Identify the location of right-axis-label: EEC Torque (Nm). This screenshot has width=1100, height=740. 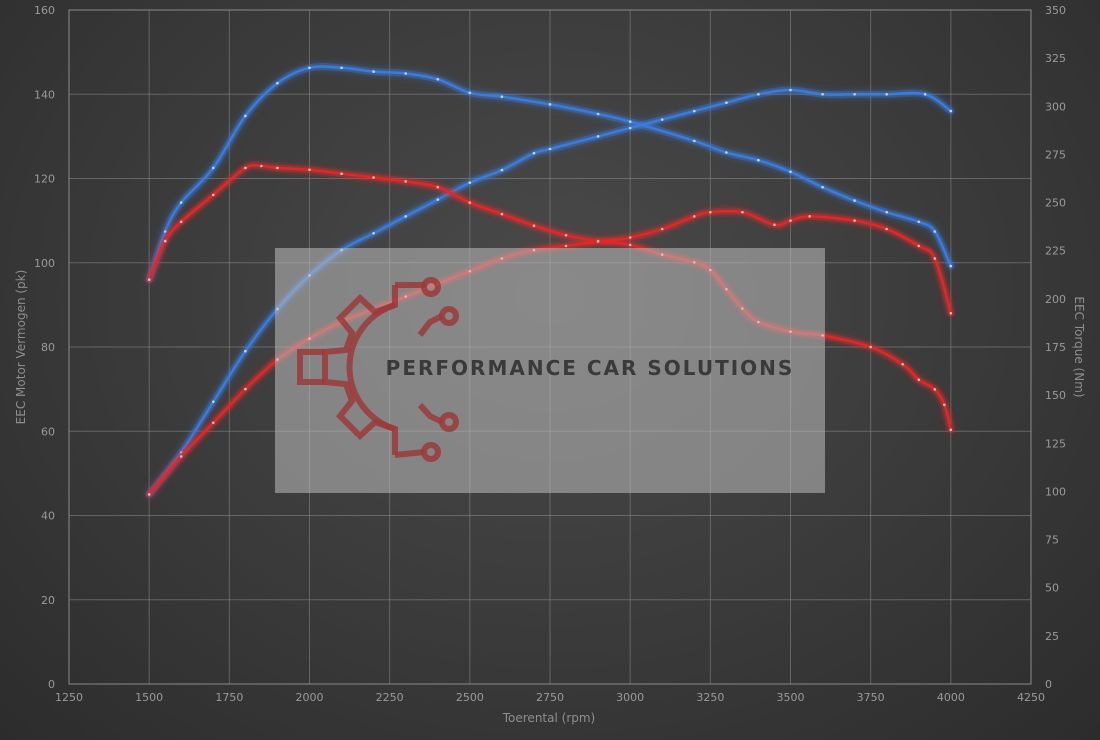
(1079, 346).